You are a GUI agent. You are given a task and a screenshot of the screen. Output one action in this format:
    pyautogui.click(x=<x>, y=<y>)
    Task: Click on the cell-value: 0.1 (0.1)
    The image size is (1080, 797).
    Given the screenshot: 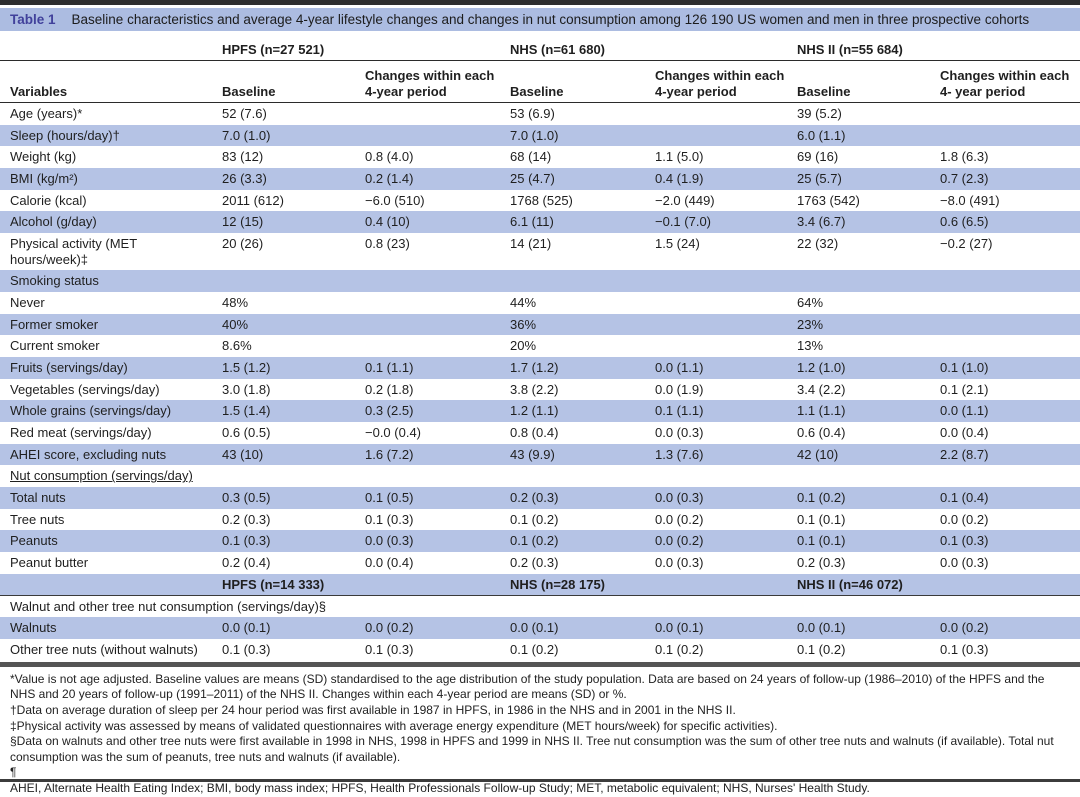 What is the action you would take?
    pyautogui.click(x=821, y=519)
    